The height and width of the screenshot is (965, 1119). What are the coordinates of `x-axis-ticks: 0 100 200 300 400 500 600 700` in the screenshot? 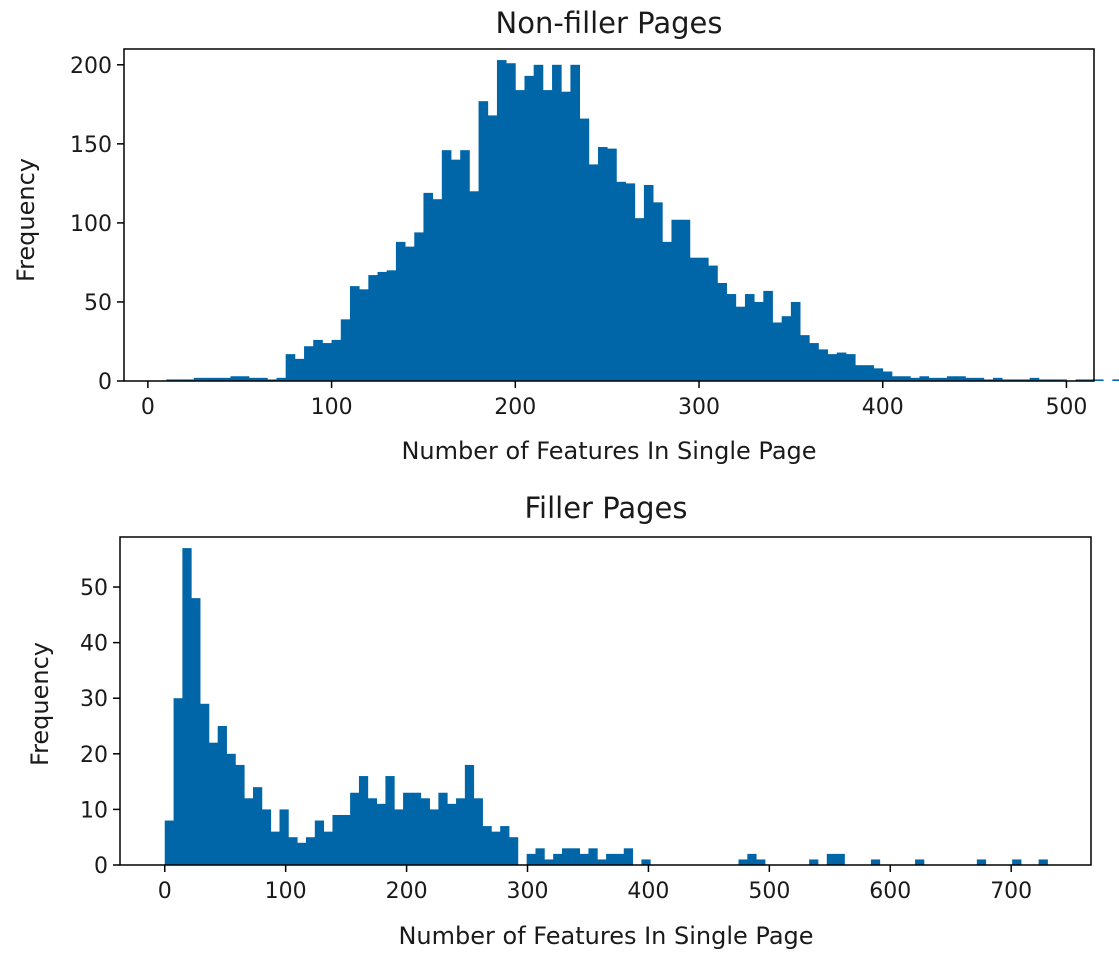 It's located at (595, 884).